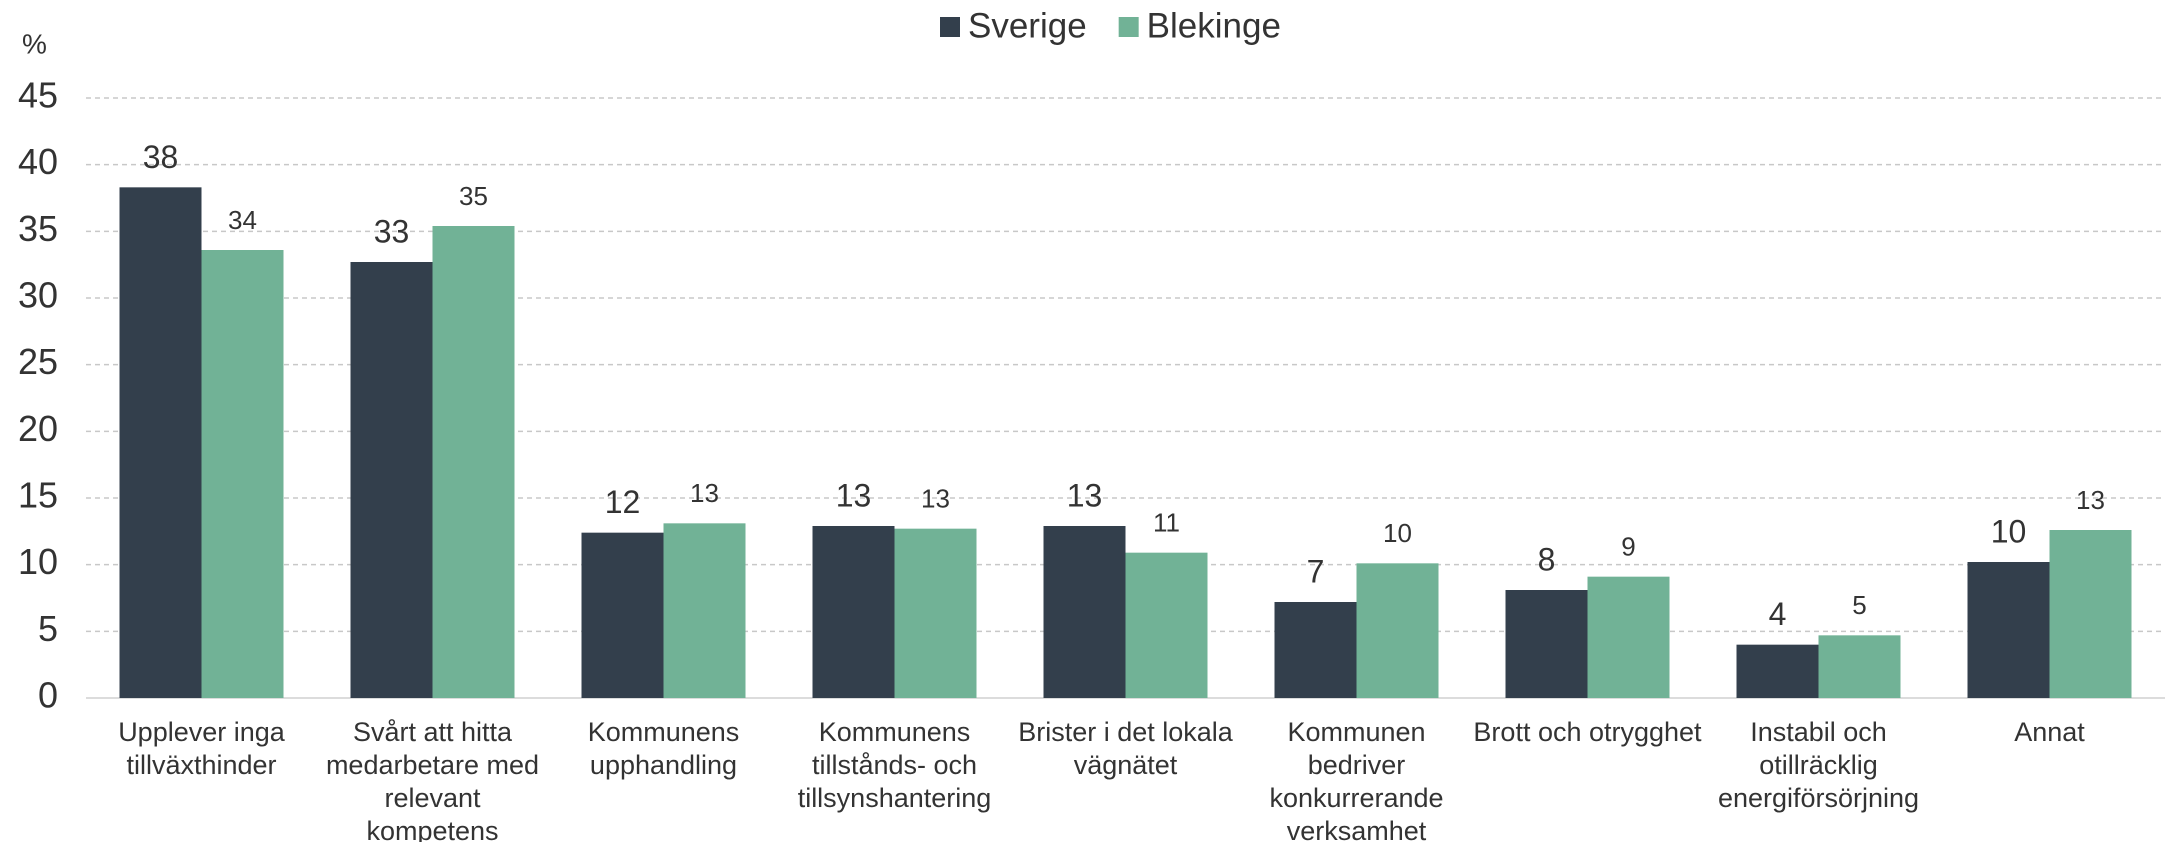 The image size is (2169, 842). What do you see at coordinates (1587, 732) in the screenshot?
I see `x-tick-label: Brott och otrygghet` at bounding box center [1587, 732].